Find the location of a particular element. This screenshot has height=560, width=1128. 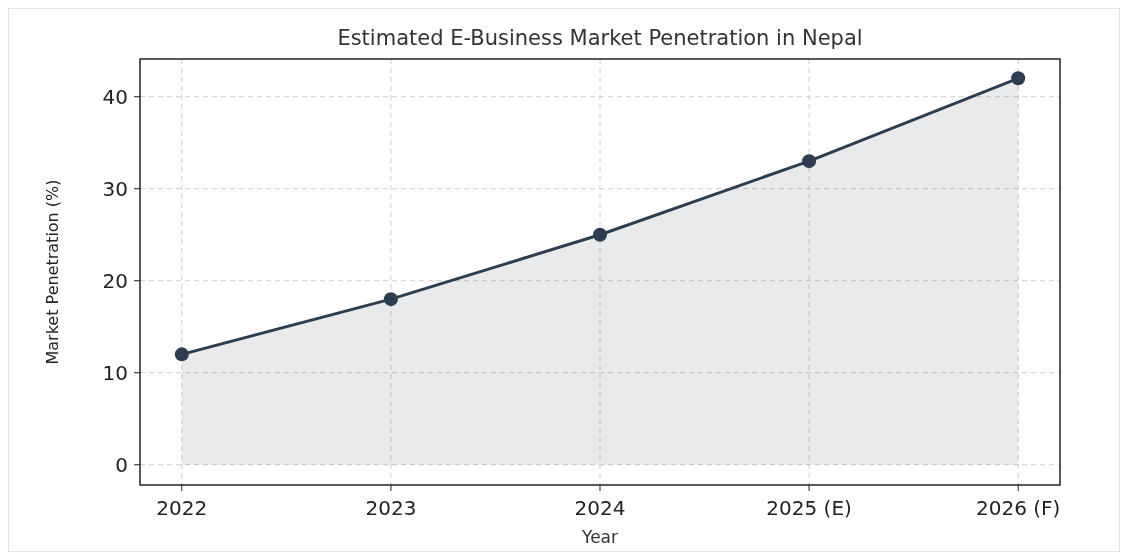

x-tick-label: 2024 is located at coordinates (600, 508).